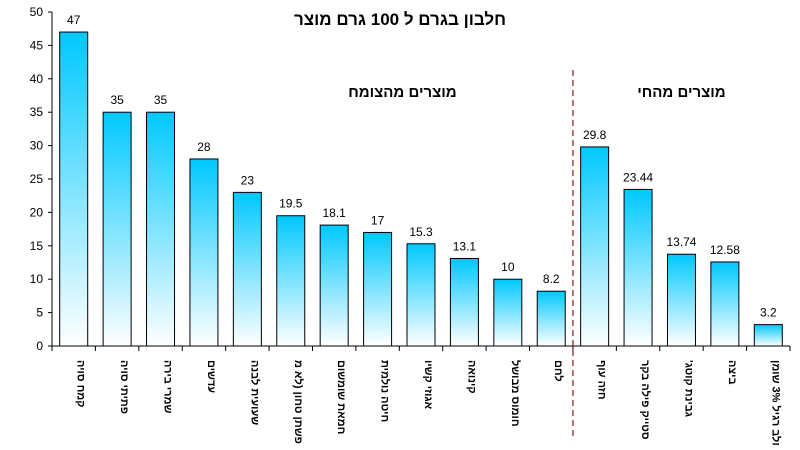  Describe the element at coordinates (725, 250) in the screenshot. I see `data-label: 12.58` at that location.